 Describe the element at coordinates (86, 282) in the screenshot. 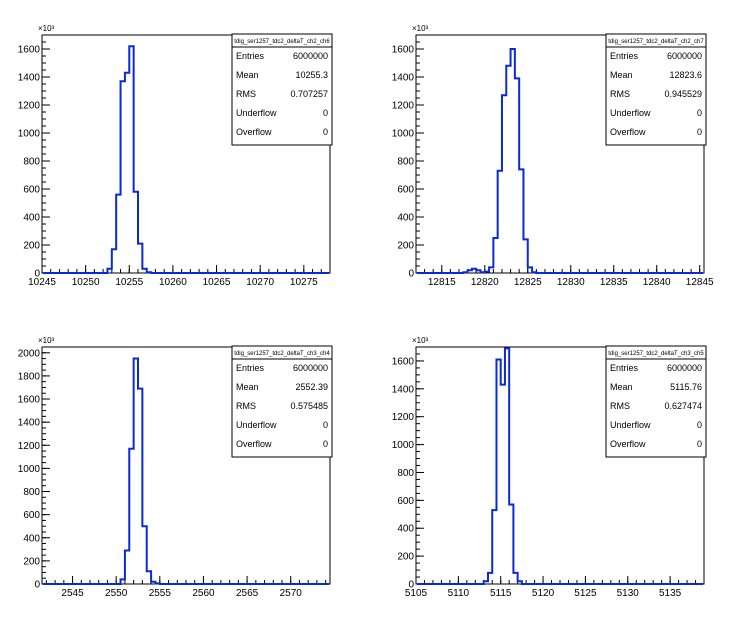

I see `x-tick-label: 10250` at that location.